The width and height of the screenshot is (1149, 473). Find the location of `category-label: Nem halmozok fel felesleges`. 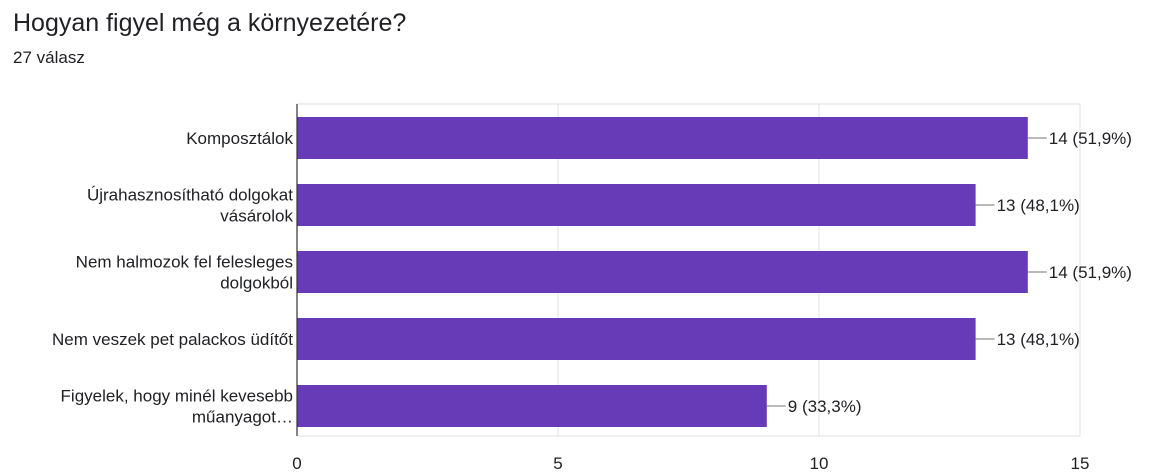

category-label: Nem halmozok fel felesleges is located at coordinates (184, 262).